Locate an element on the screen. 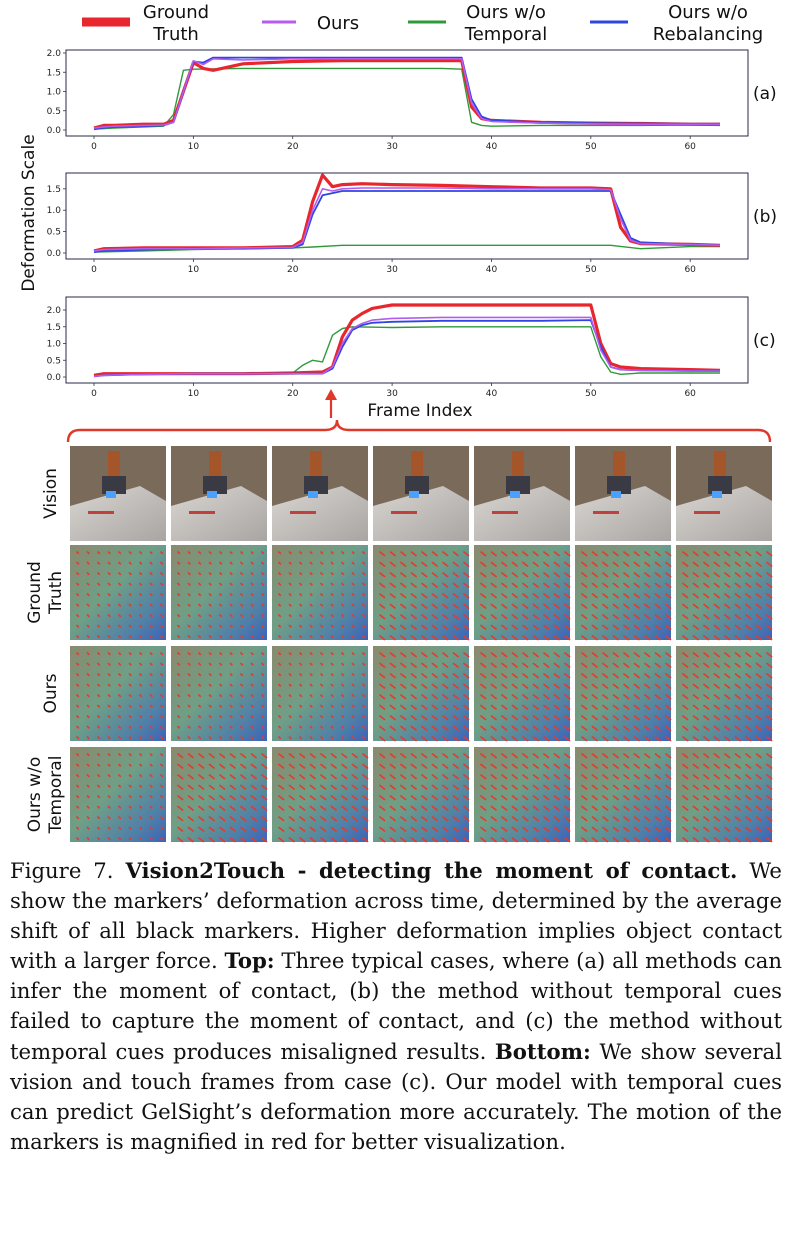 The height and width of the screenshot is (1249, 790). y-tick-label: 1.0 is located at coordinates (54, 93).